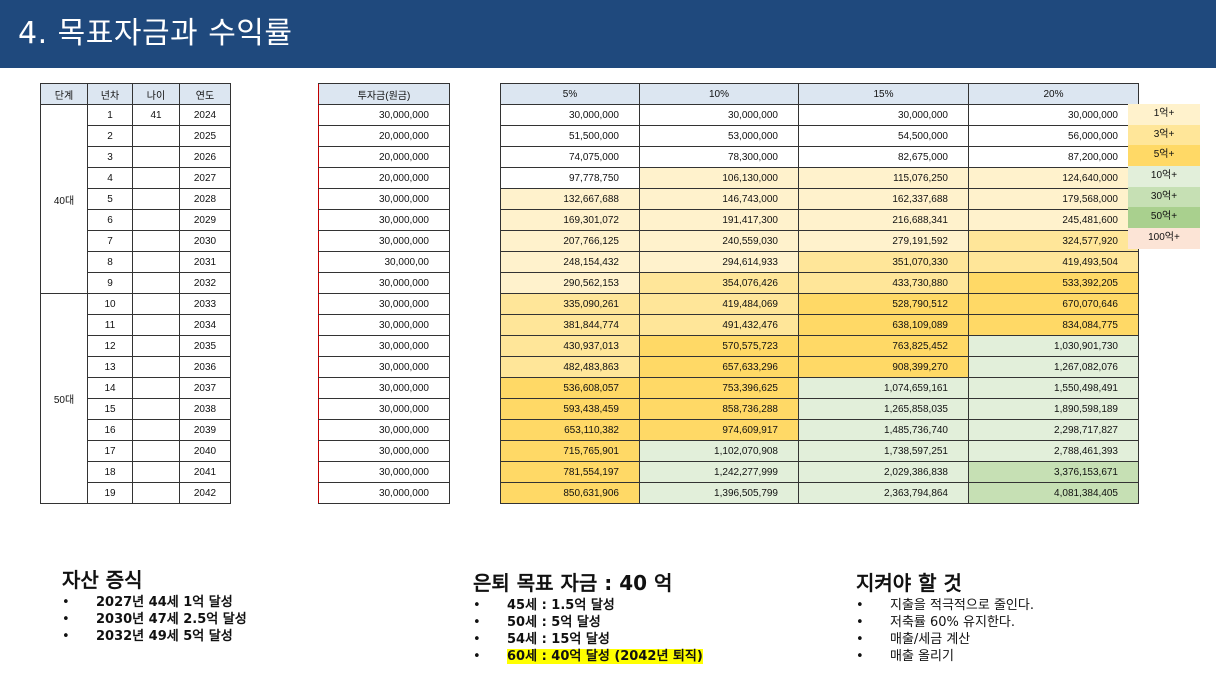 The height and width of the screenshot is (684, 1216). Describe the element at coordinates (205, 94) in the screenshot. I see `col-header-date: 연도` at that location.